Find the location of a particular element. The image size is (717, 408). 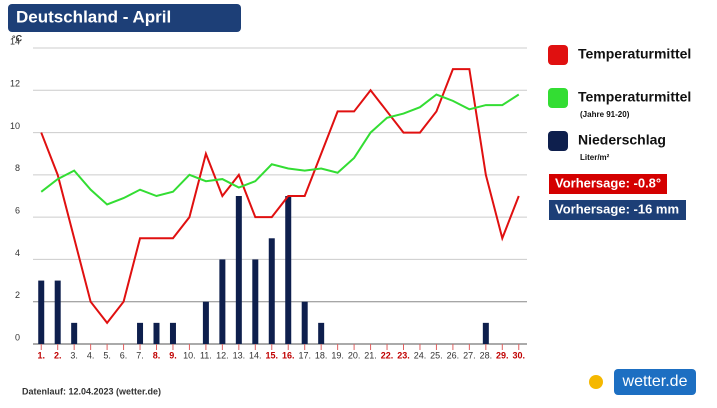

x-tick-label: 2. is located at coordinates (58, 355).